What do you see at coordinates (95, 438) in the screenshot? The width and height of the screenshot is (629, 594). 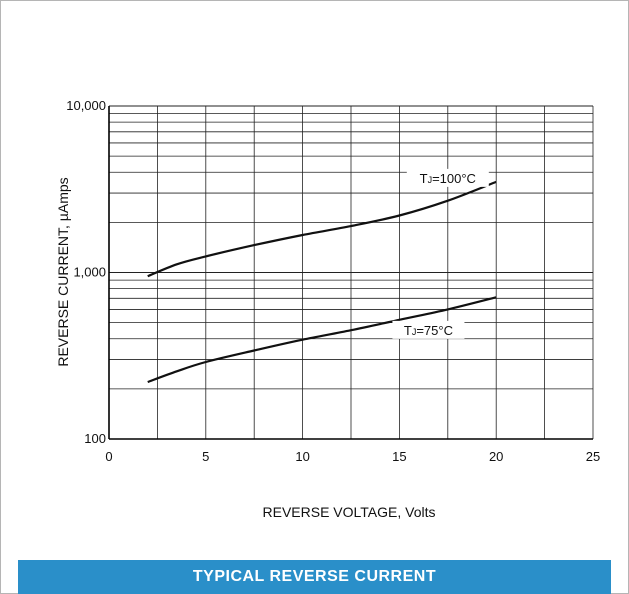 I see `y-tick-label: 100` at bounding box center [95, 438].